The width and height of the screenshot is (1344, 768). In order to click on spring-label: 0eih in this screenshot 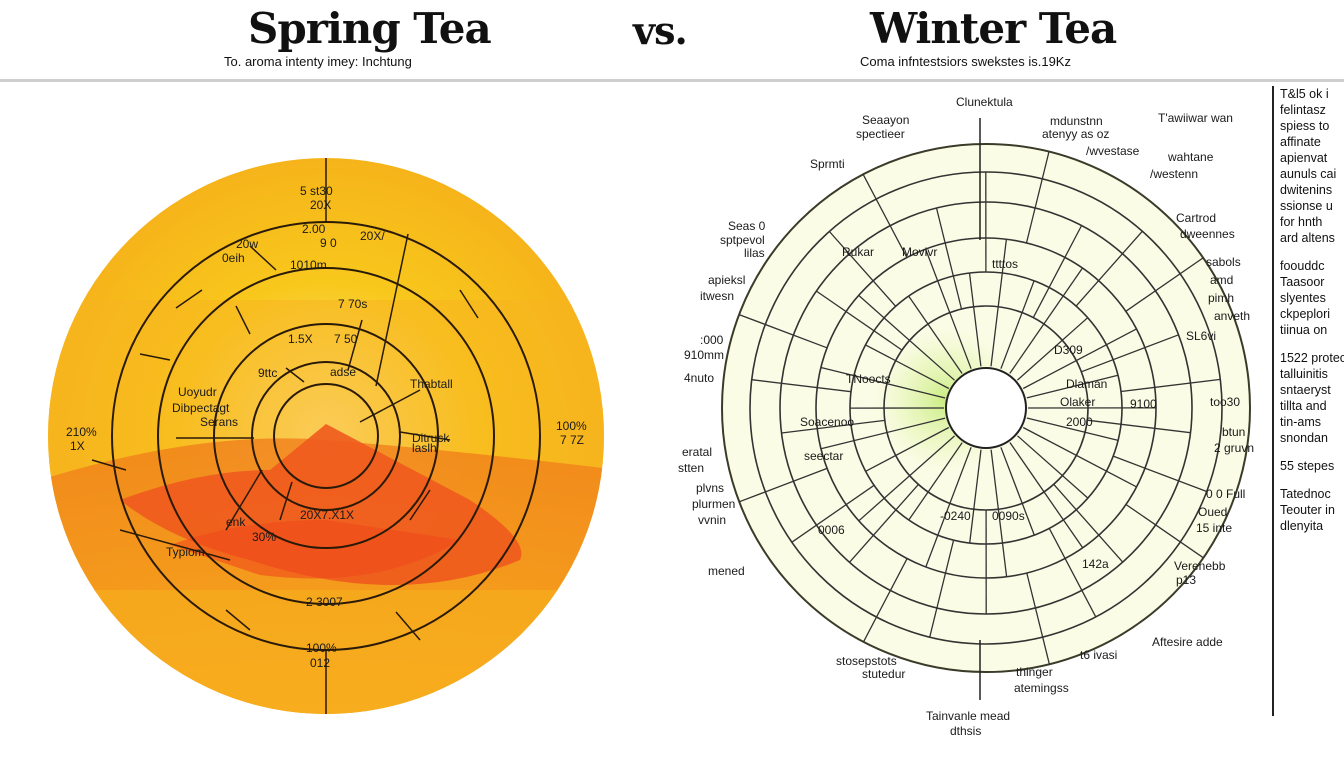, I will do `click(233, 258)`.